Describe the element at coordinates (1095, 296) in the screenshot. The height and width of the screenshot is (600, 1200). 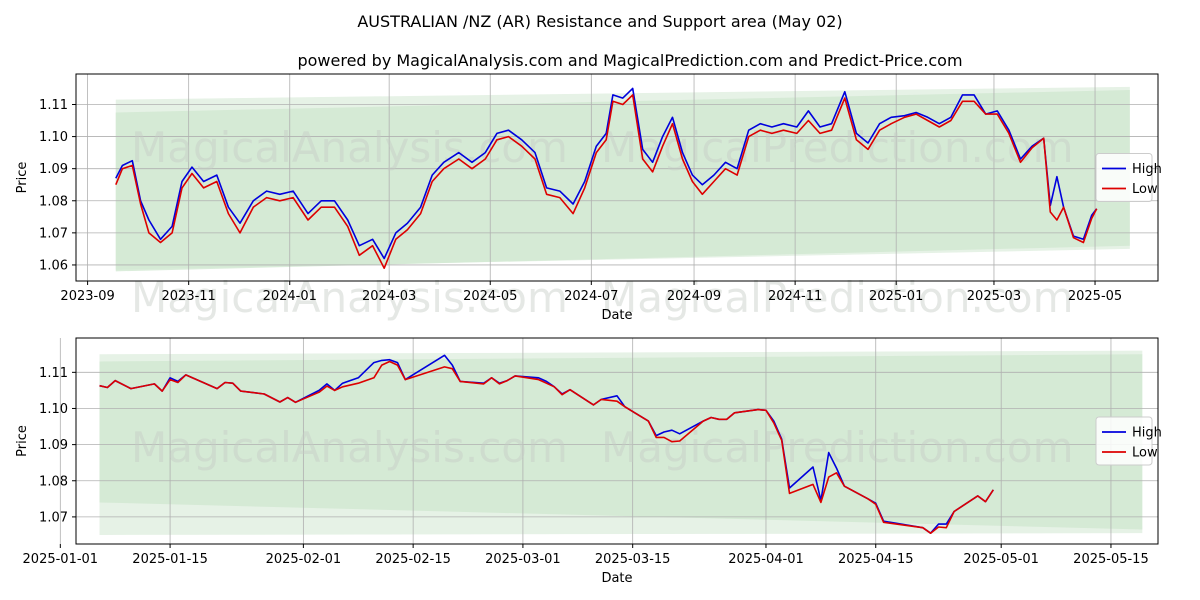
I see `x-tick-label: 2025-05` at that location.